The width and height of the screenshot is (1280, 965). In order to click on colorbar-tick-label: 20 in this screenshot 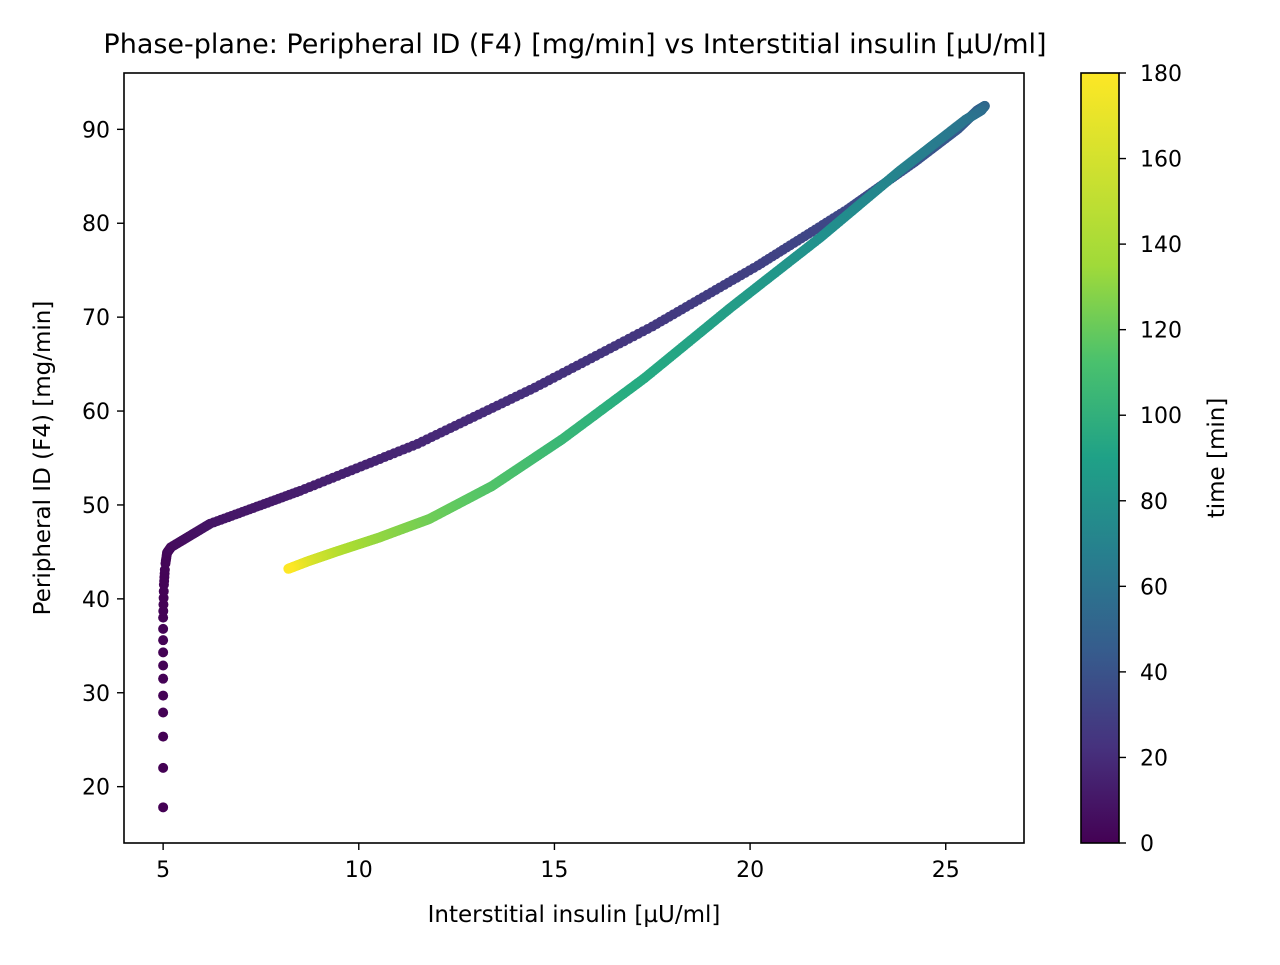, I will do `click(1154, 758)`.